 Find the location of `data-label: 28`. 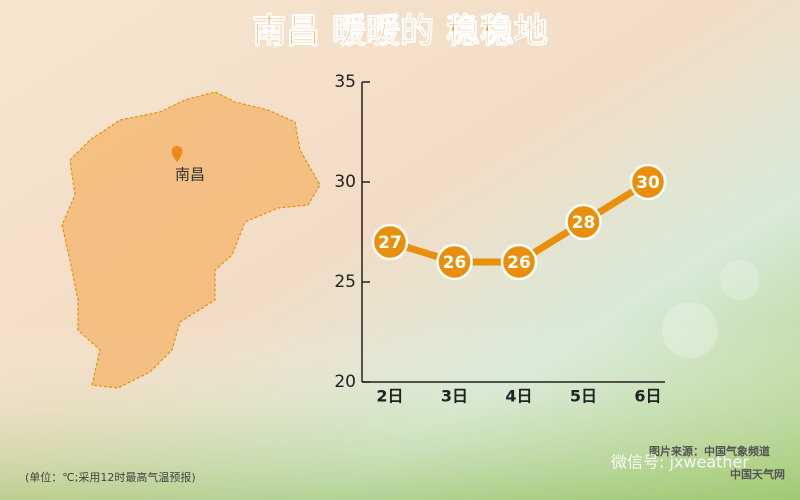

data-label: 28 is located at coordinates (584, 223).